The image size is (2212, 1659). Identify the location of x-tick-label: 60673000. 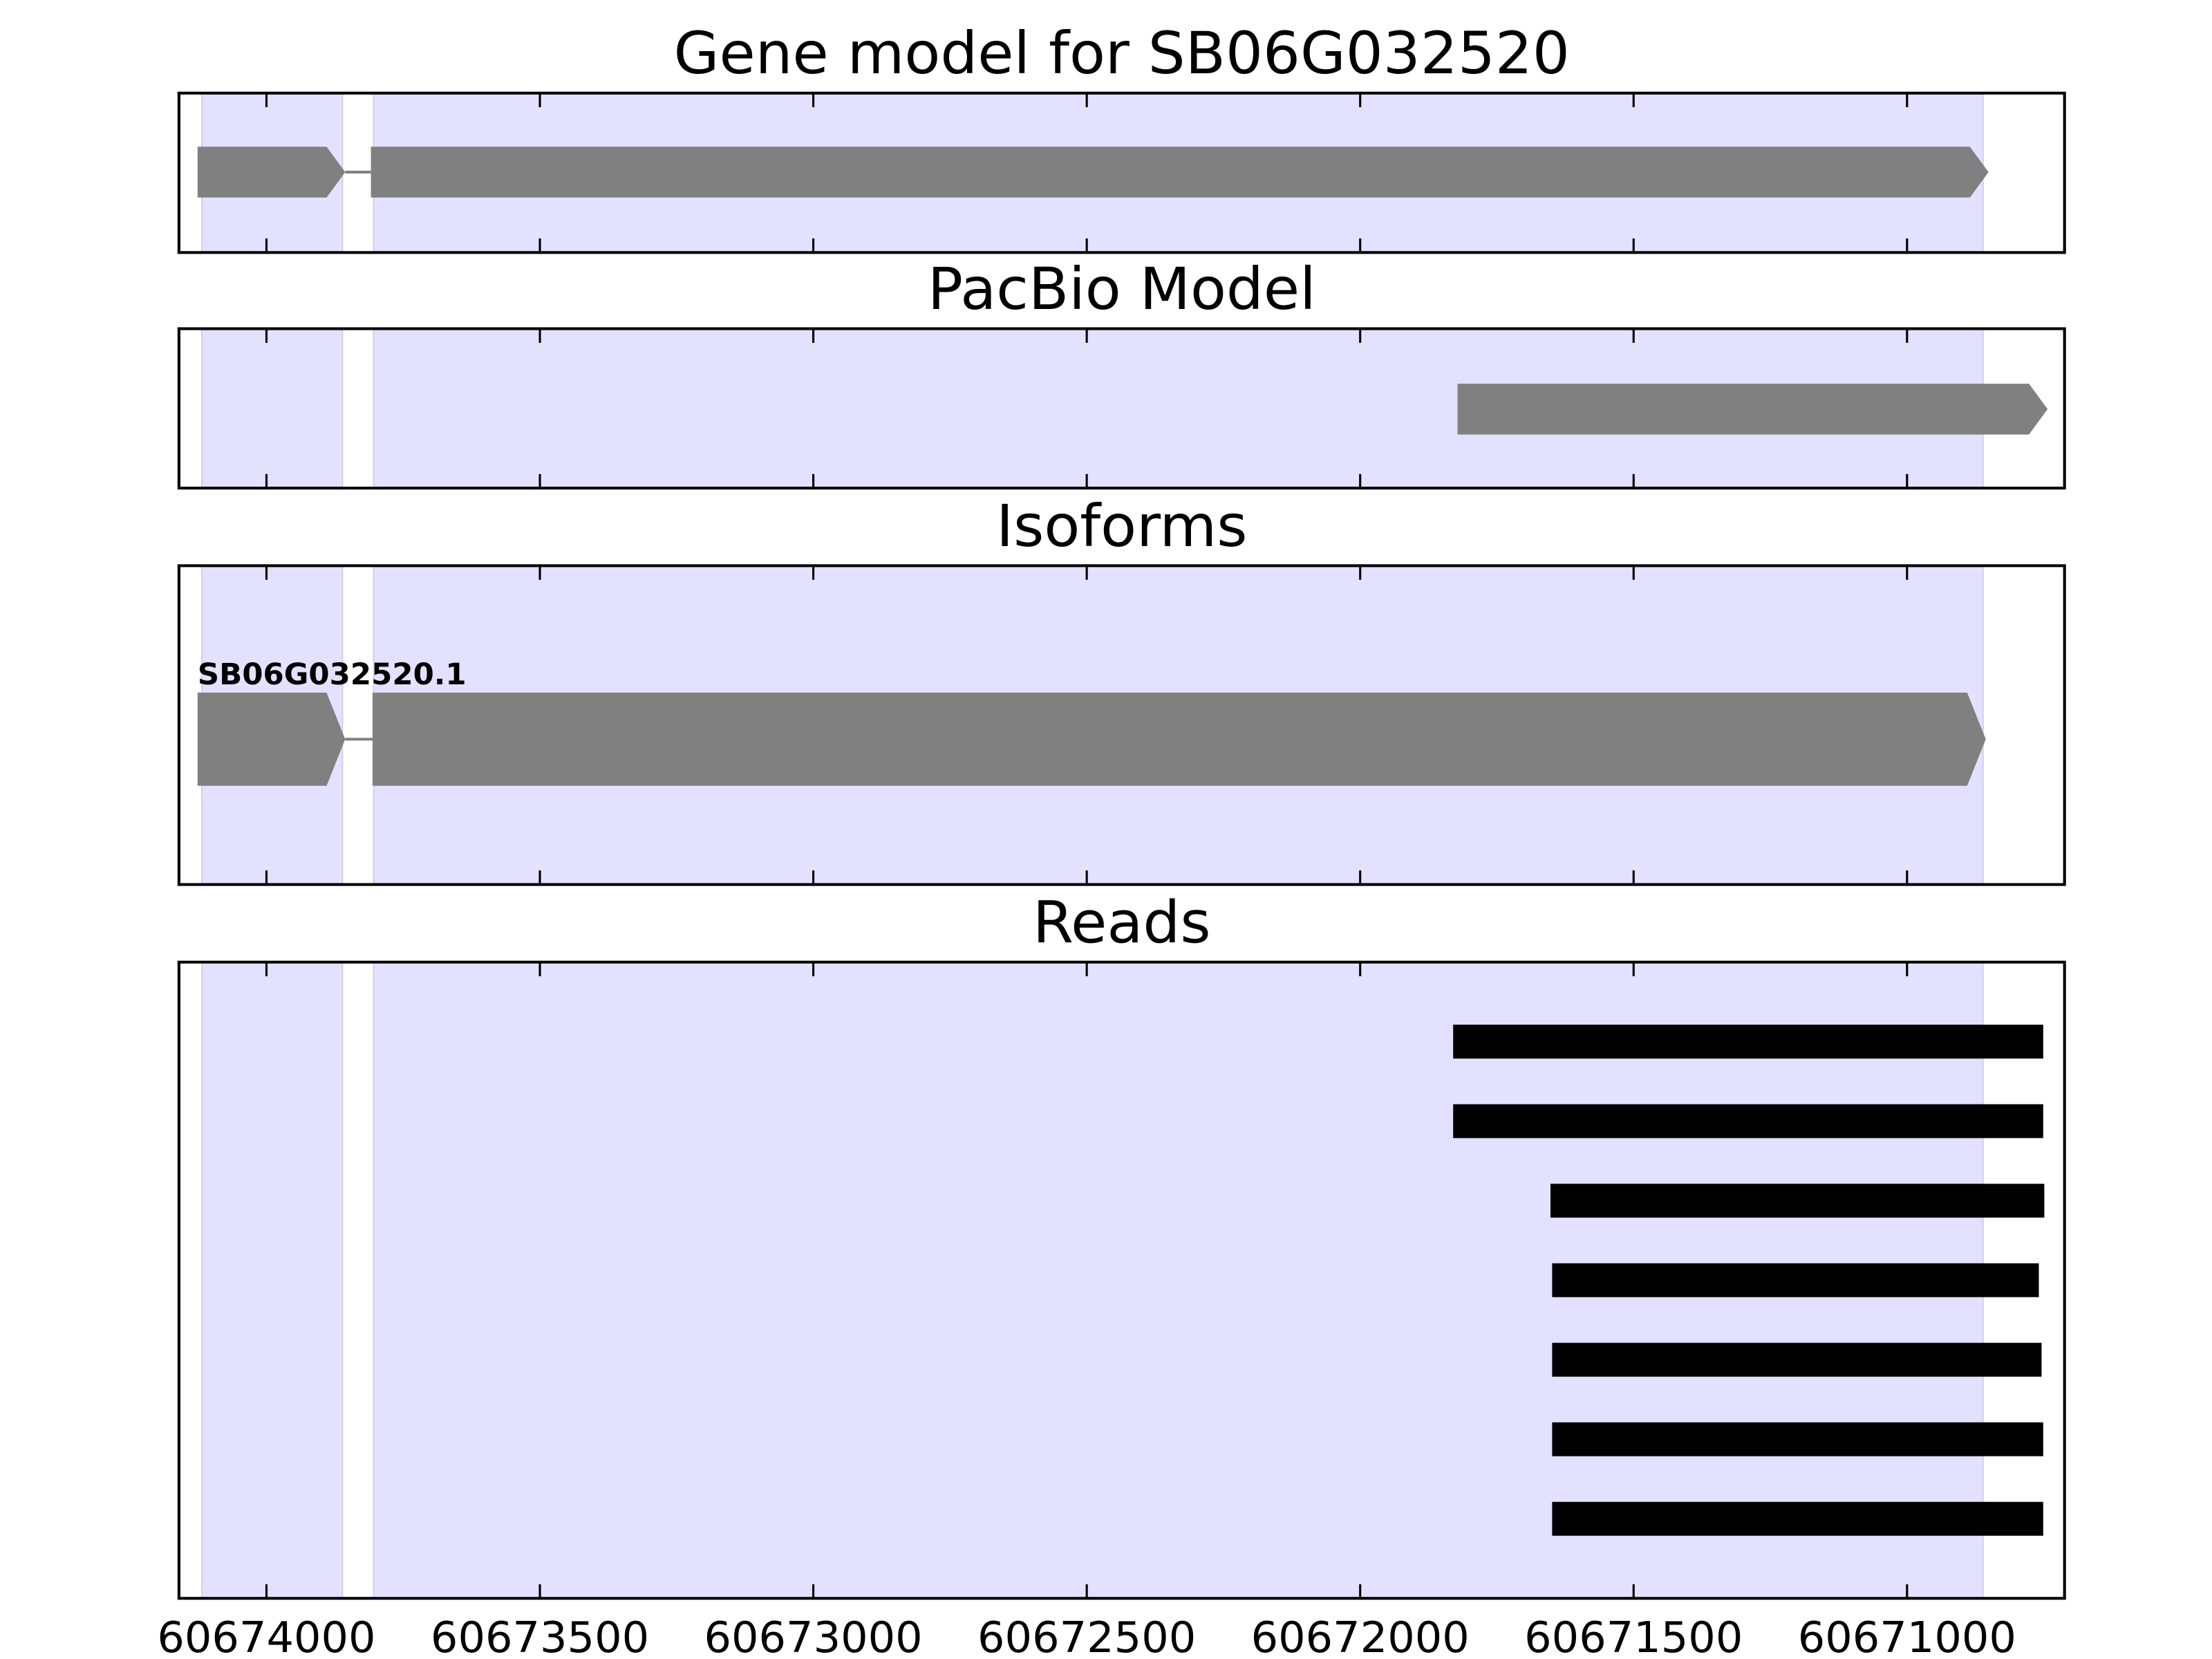
(813, 1636).